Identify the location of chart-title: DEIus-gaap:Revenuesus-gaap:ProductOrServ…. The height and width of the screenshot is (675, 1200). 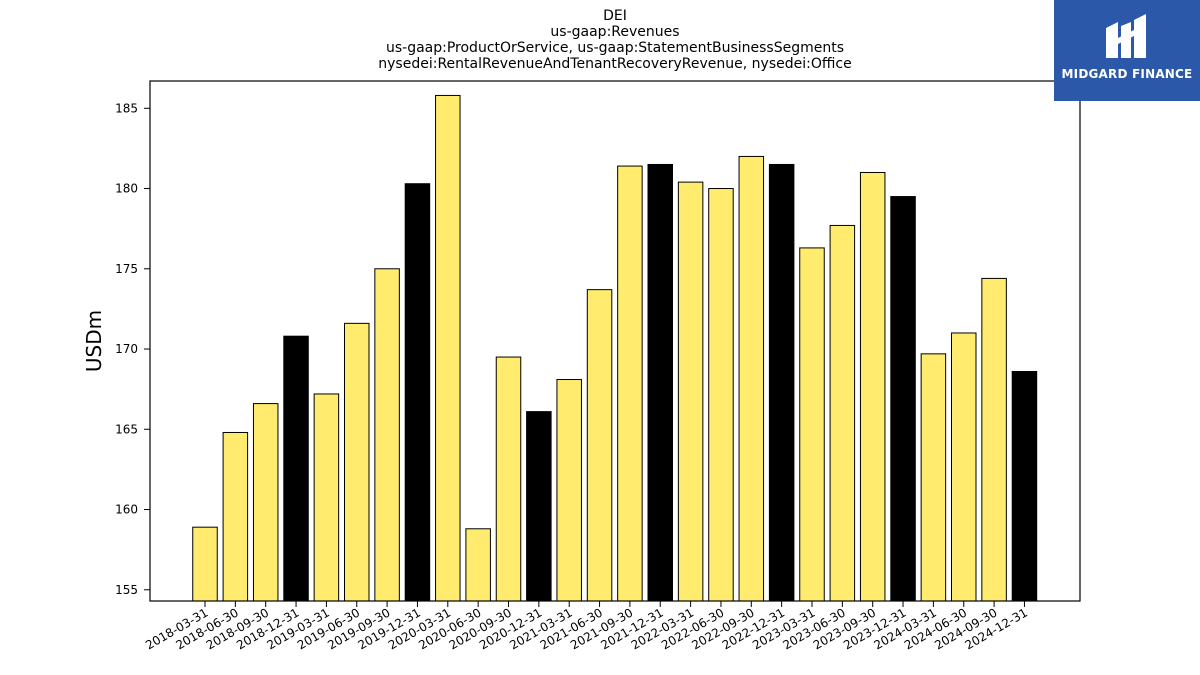
(614, 40).